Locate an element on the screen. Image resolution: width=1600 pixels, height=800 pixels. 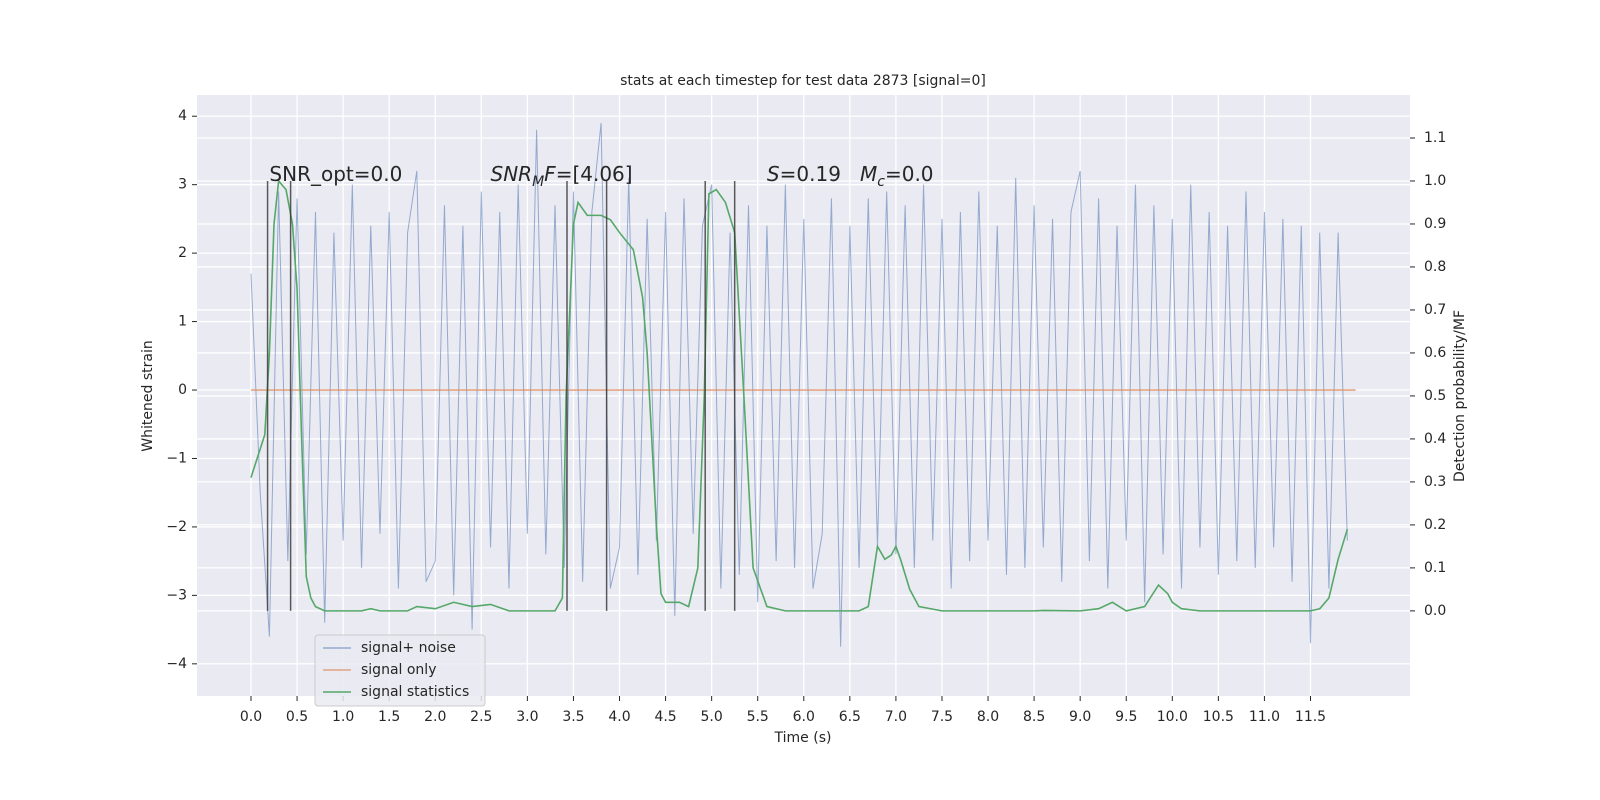
annotation-part: SNR is located at coordinates (512, 174).